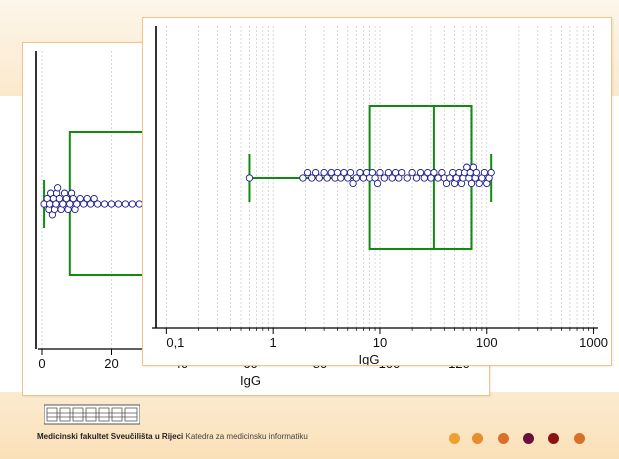  What do you see at coordinates (111, 363) in the screenshot?
I see `x-tick-label: 20` at bounding box center [111, 363].